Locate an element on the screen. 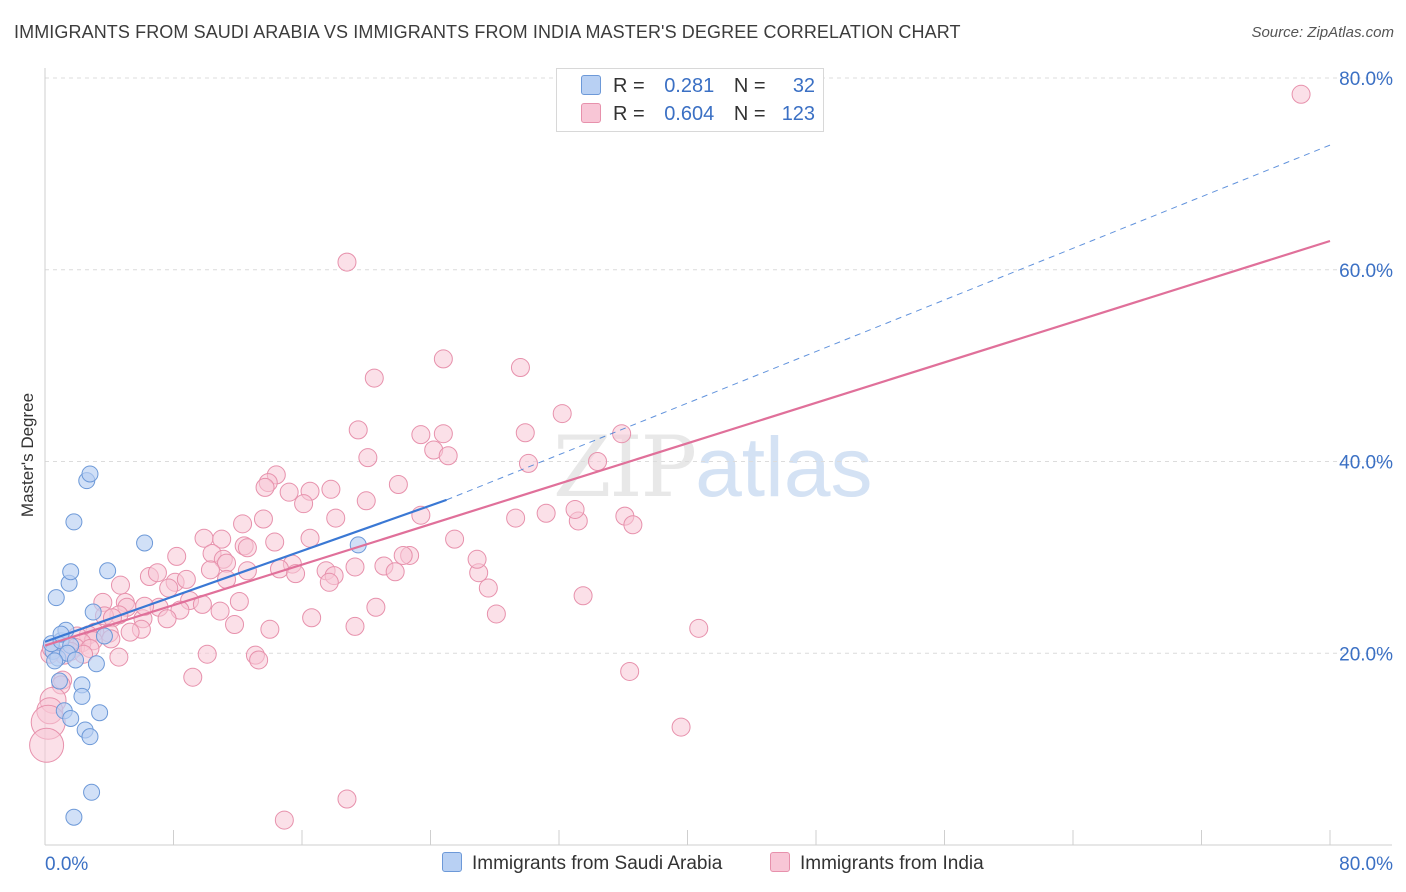 The image size is (1406, 892). source-label: Source: ZipAtlas.com is located at coordinates (1322, 32).